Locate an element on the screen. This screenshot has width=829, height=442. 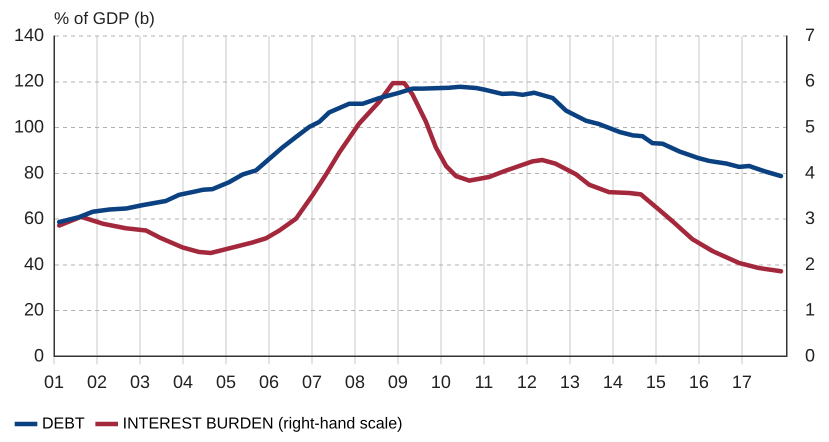
x-tick-label: 02 is located at coordinates (97, 382).